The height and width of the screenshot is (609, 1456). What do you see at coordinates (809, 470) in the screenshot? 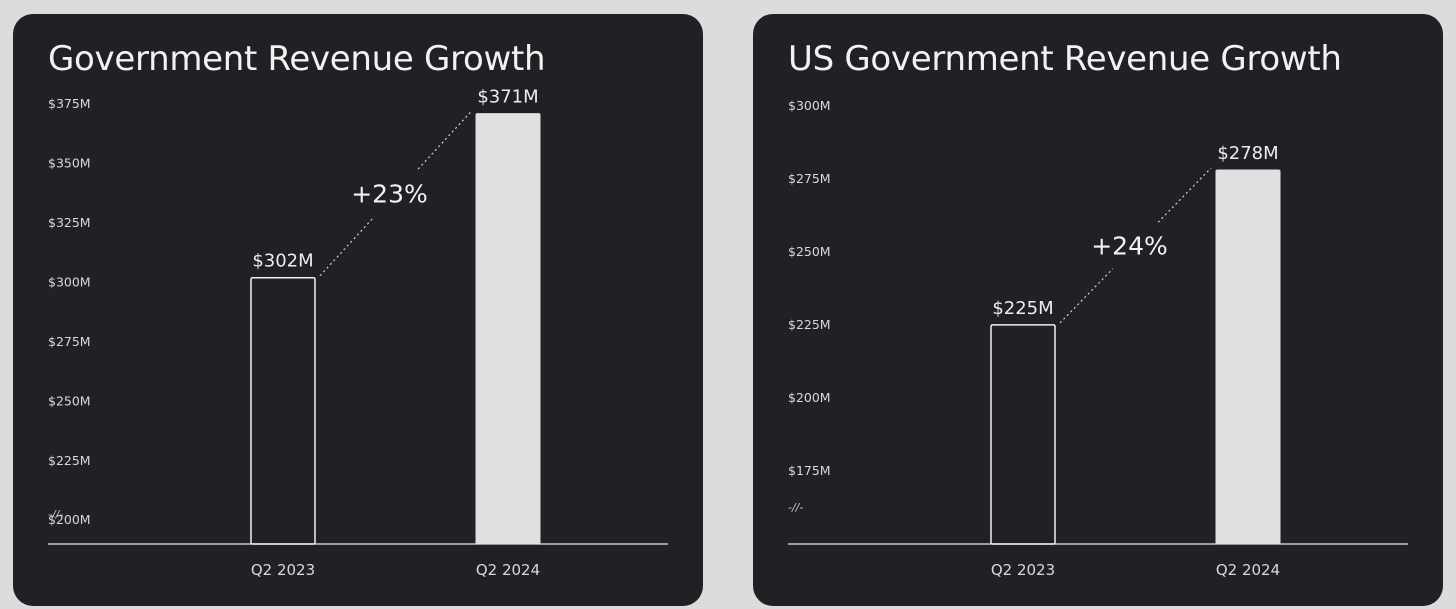
I see `y-tick-label: $175M` at bounding box center [809, 470].